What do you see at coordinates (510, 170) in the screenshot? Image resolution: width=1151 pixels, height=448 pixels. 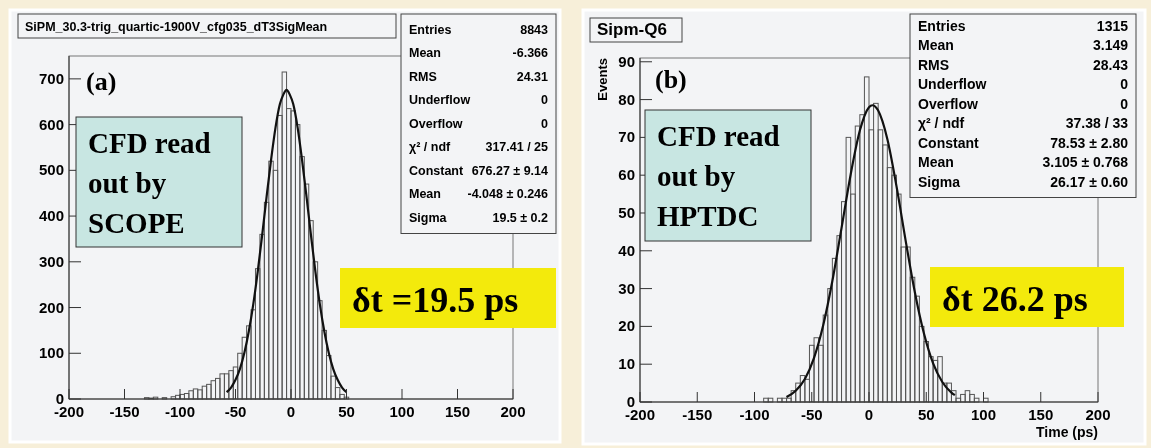 I see `annotation: 676.27 ± 9.14` at bounding box center [510, 170].